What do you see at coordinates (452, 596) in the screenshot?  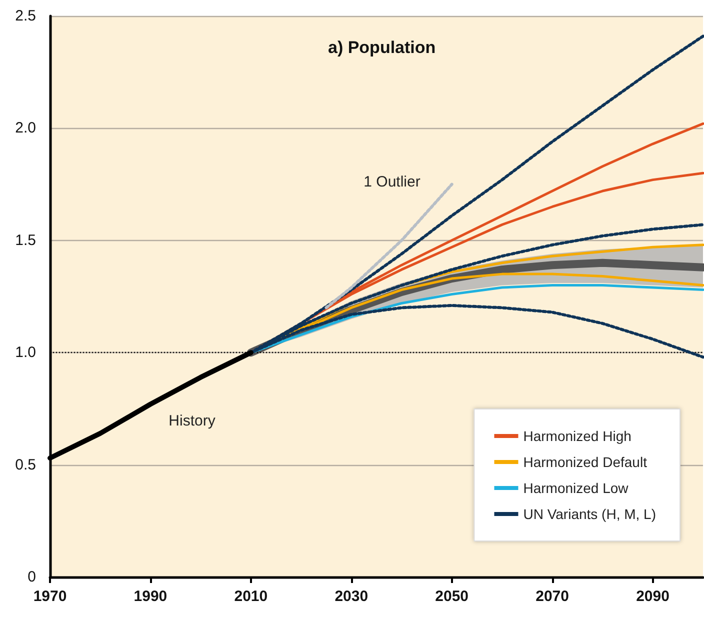 I see `x-tick-label: 2050` at bounding box center [452, 596].